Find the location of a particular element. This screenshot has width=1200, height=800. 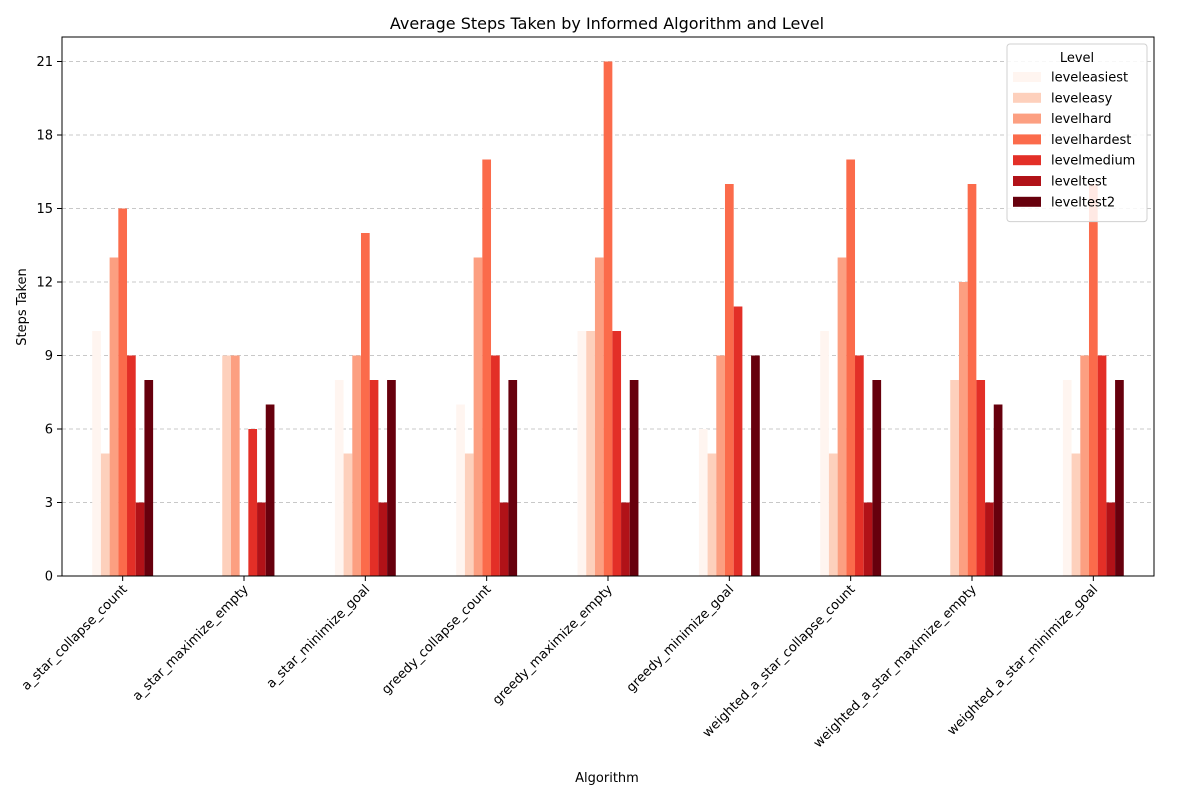

bar-leveltest2-a_star_collapse_count is located at coordinates (149, 478).